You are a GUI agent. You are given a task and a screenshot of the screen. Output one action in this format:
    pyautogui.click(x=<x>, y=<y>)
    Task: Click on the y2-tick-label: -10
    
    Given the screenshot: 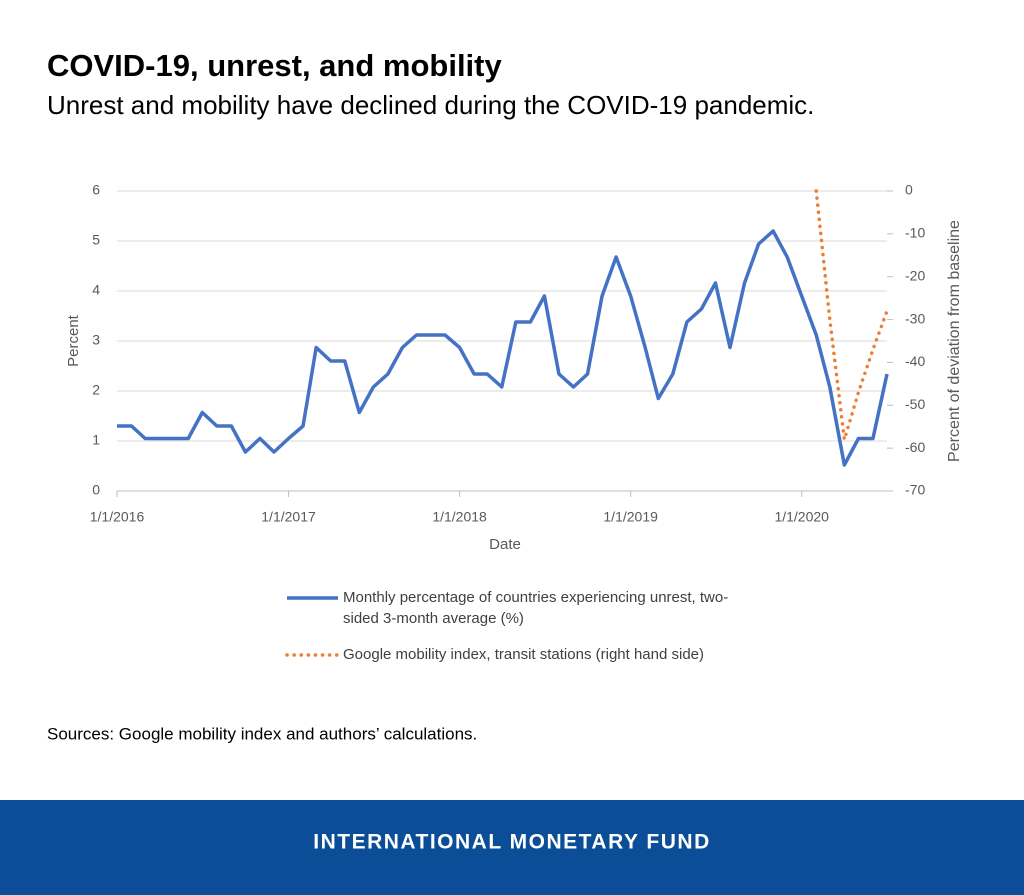 What is the action you would take?
    pyautogui.click(x=915, y=233)
    